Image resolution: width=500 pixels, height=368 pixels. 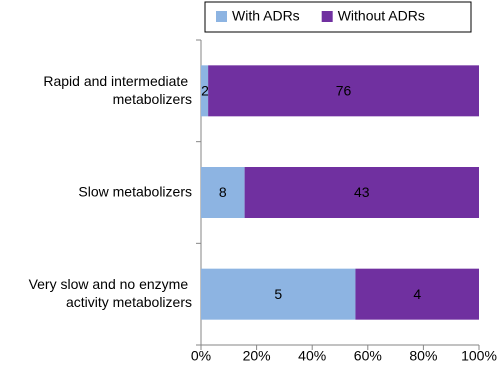 I want to click on legend-label: Without ADRs, so click(x=381, y=16).